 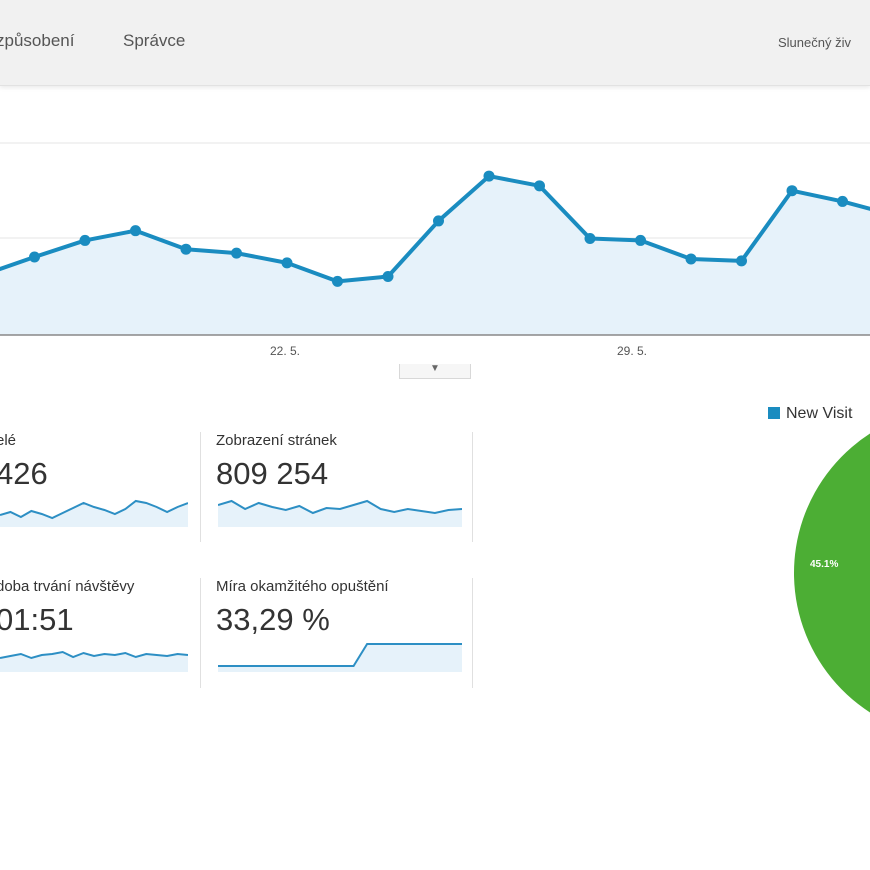 I want to click on chart-x-tick-label: 22. 5., so click(x=285, y=351).